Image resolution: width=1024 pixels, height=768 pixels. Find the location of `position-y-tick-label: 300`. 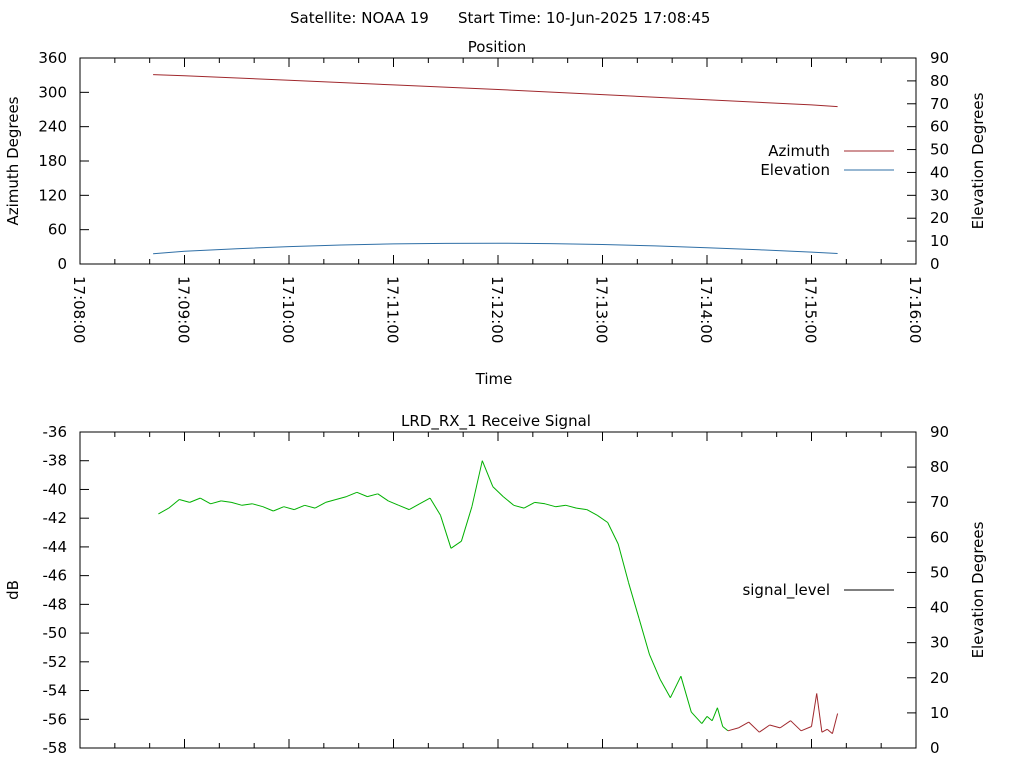

position-y-tick-label: 300 is located at coordinates (52, 92).